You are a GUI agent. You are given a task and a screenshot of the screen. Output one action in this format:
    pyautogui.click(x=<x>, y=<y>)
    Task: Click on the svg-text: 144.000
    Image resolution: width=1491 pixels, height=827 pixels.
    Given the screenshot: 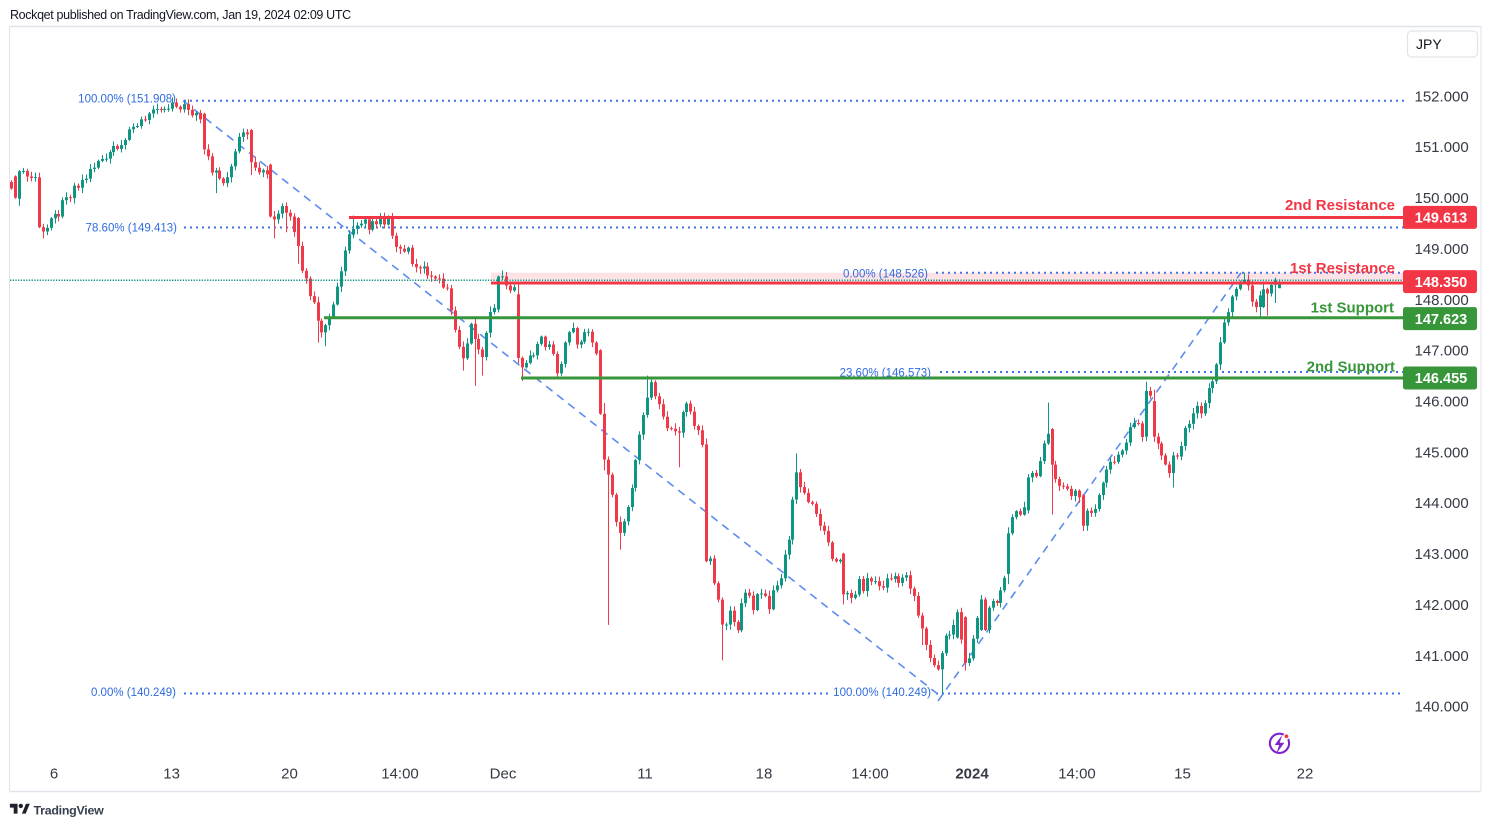 What is the action you would take?
    pyautogui.click(x=1442, y=503)
    